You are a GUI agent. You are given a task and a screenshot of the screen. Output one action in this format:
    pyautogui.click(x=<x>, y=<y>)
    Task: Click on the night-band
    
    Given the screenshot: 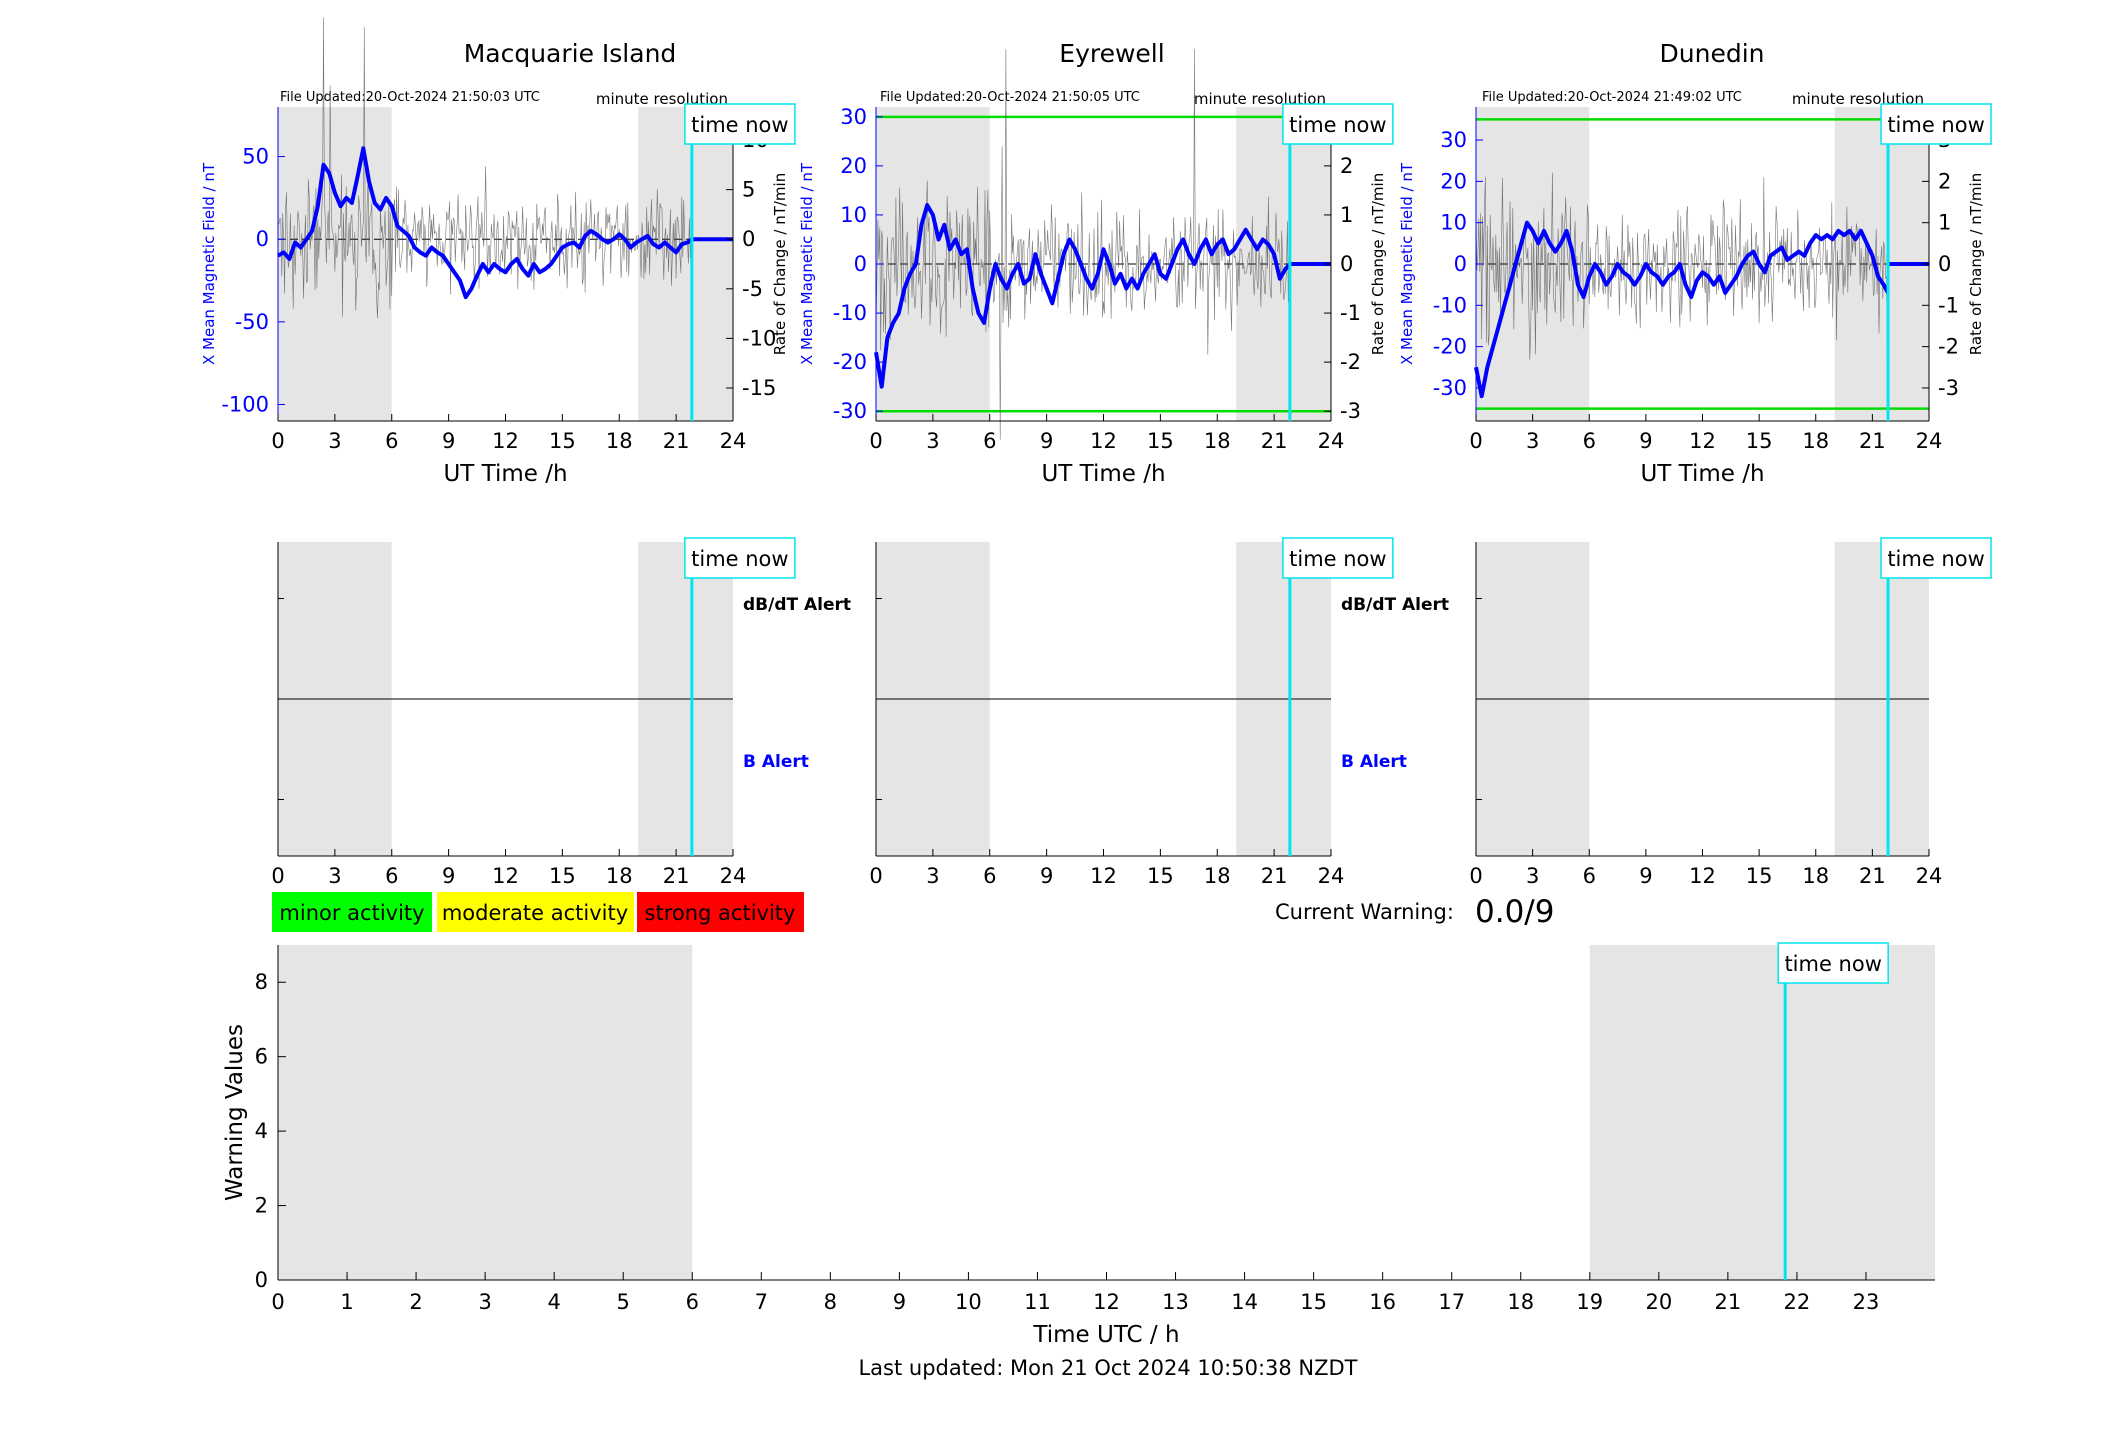 What is the action you would take?
    pyautogui.click(x=485, y=1112)
    